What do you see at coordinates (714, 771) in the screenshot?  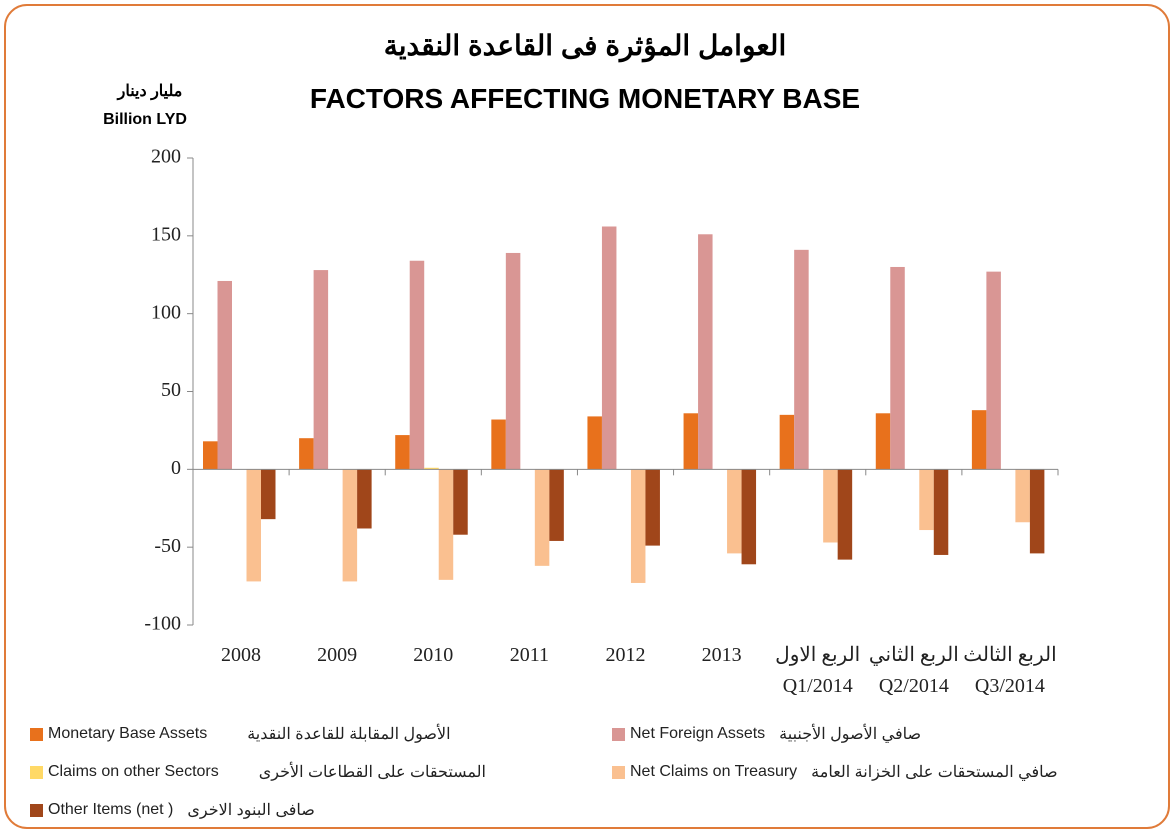 I see `legend-label: Net Claims on Treasury` at bounding box center [714, 771].